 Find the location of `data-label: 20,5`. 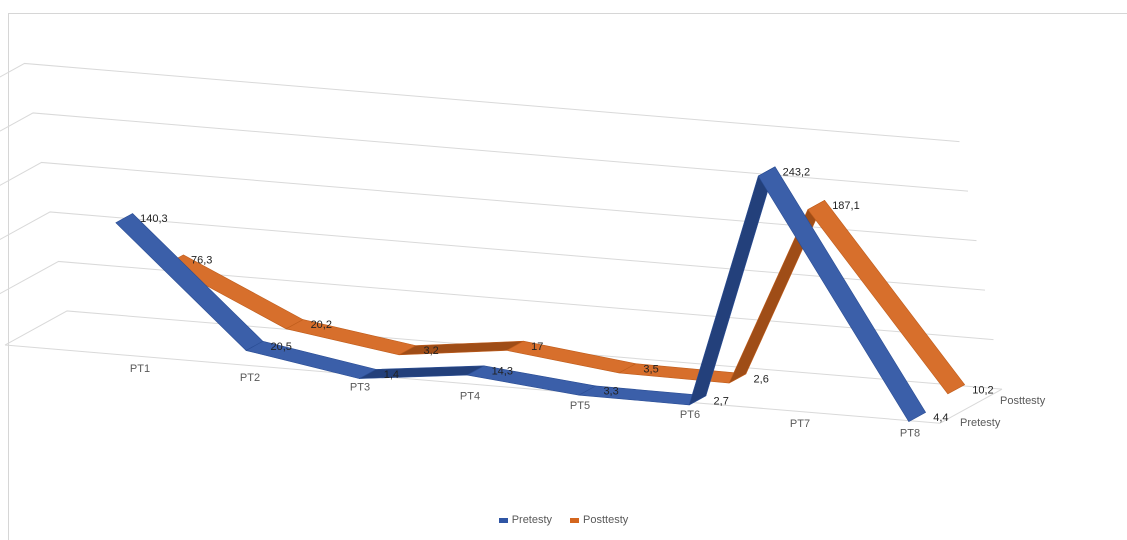

data-label: 20,5 is located at coordinates (281, 347).